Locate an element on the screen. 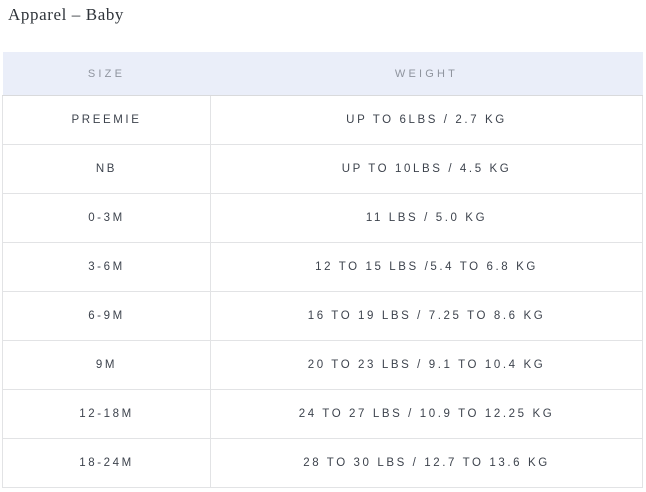 This screenshot has height=492, width=646. table-row: 12-18M 24 TO 27 LBS / 10.9 TO 12.25 KG is located at coordinates (322, 414).